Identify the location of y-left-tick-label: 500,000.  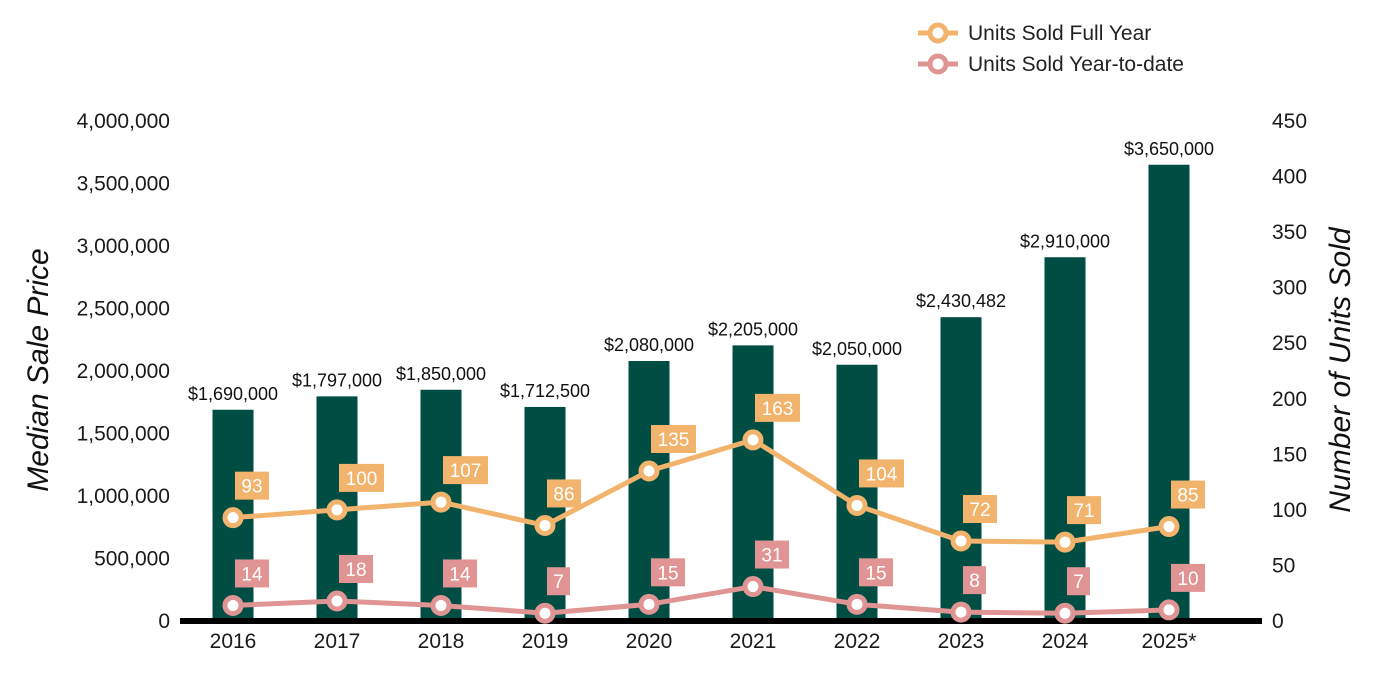
(132, 559).